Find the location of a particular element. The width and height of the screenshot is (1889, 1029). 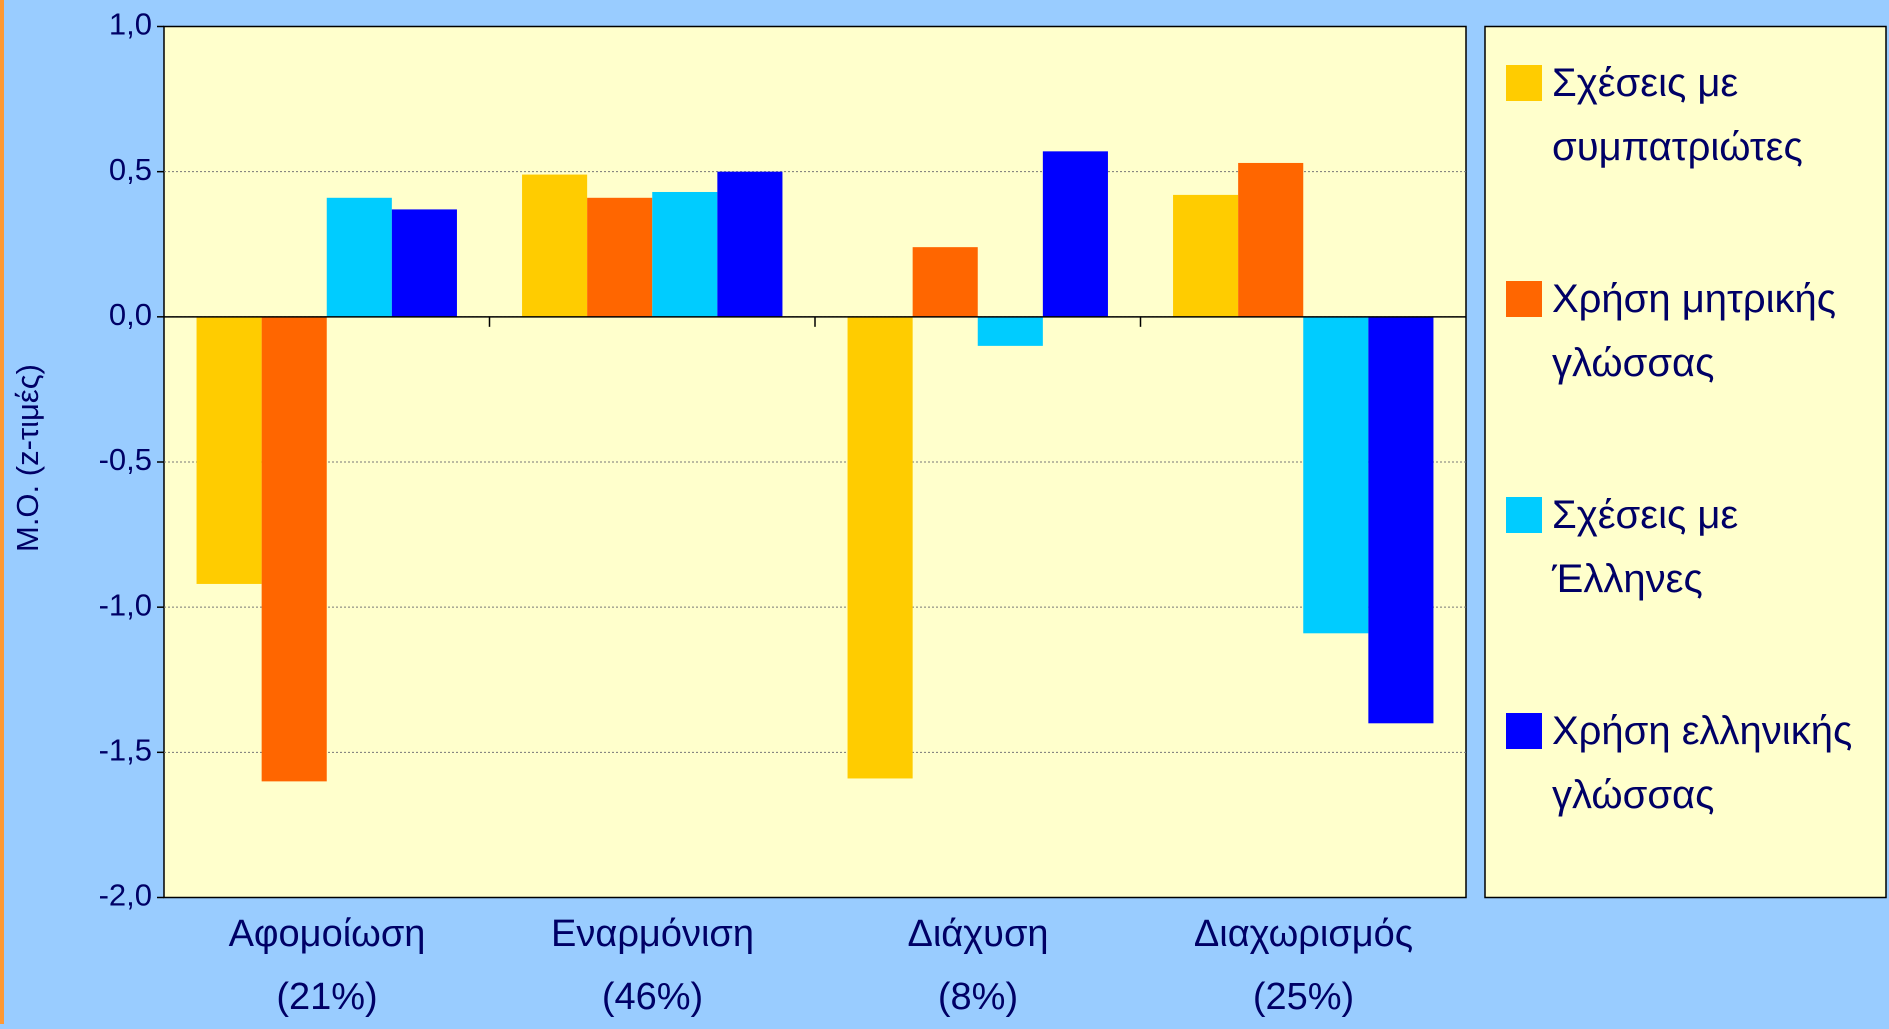

y-axis-label: Μ.Ο. (z-τιμές) is located at coordinates (27, 458).